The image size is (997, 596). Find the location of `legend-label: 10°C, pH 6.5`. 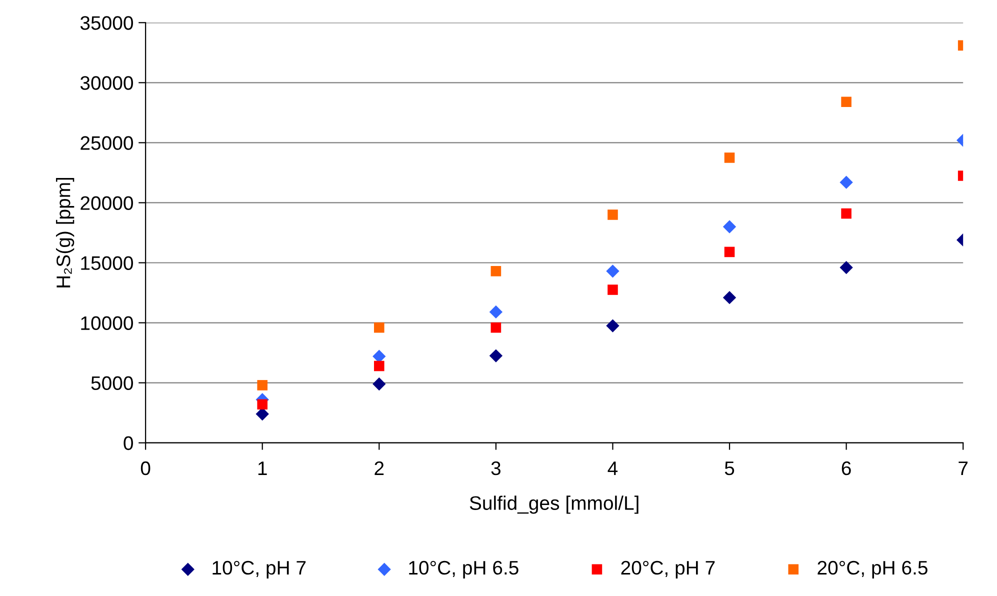

legend-label: 10°C, pH 6.5 is located at coordinates (463, 569).